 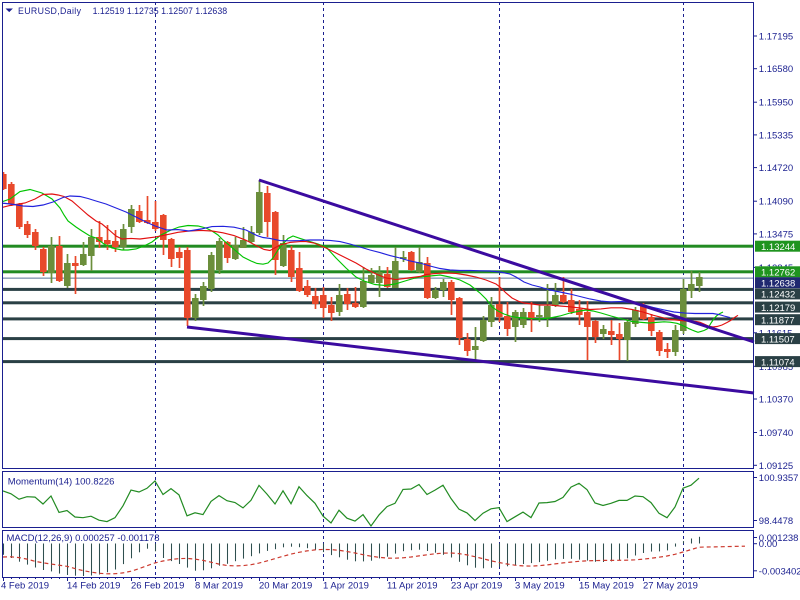 I want to click on svg-text: 98.4478, so click(x=776, y=521).